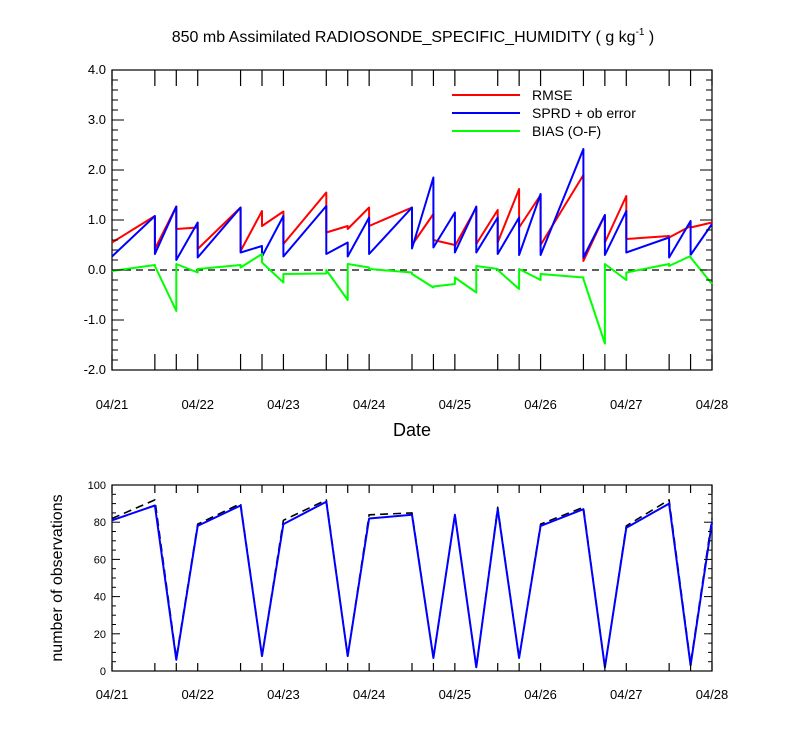 This screenshot has height=750, width=800. What do you see at coordinates (97, 69) in the screenshot?
I see `y-tick-label: 4.0` at bounding box center [97, 69].